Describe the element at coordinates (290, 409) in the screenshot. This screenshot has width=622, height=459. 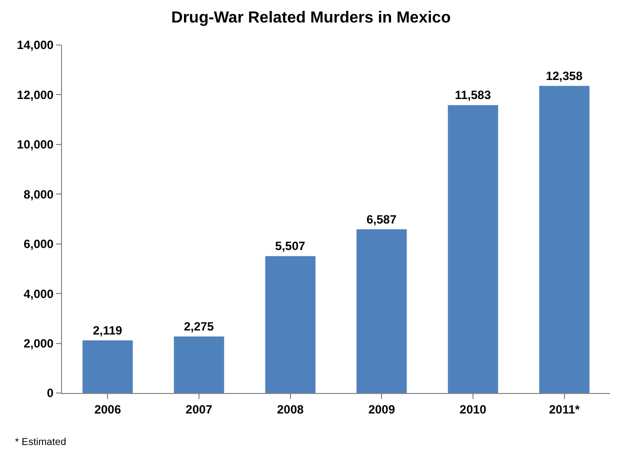
I see `x-tick-label: 2008` at that location.